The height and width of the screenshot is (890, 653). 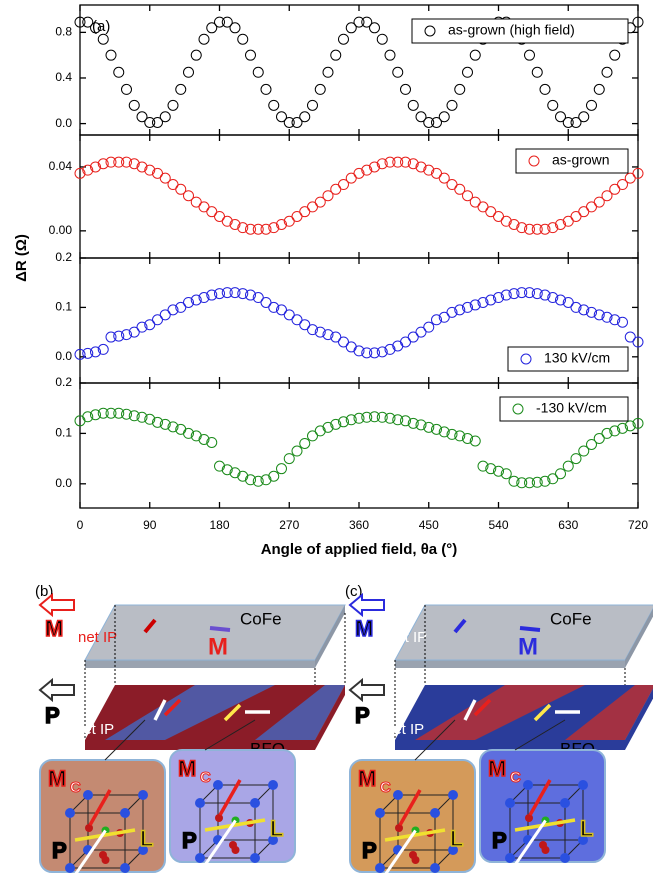 I want to click on p-arrow, so click(x=56, y=690).